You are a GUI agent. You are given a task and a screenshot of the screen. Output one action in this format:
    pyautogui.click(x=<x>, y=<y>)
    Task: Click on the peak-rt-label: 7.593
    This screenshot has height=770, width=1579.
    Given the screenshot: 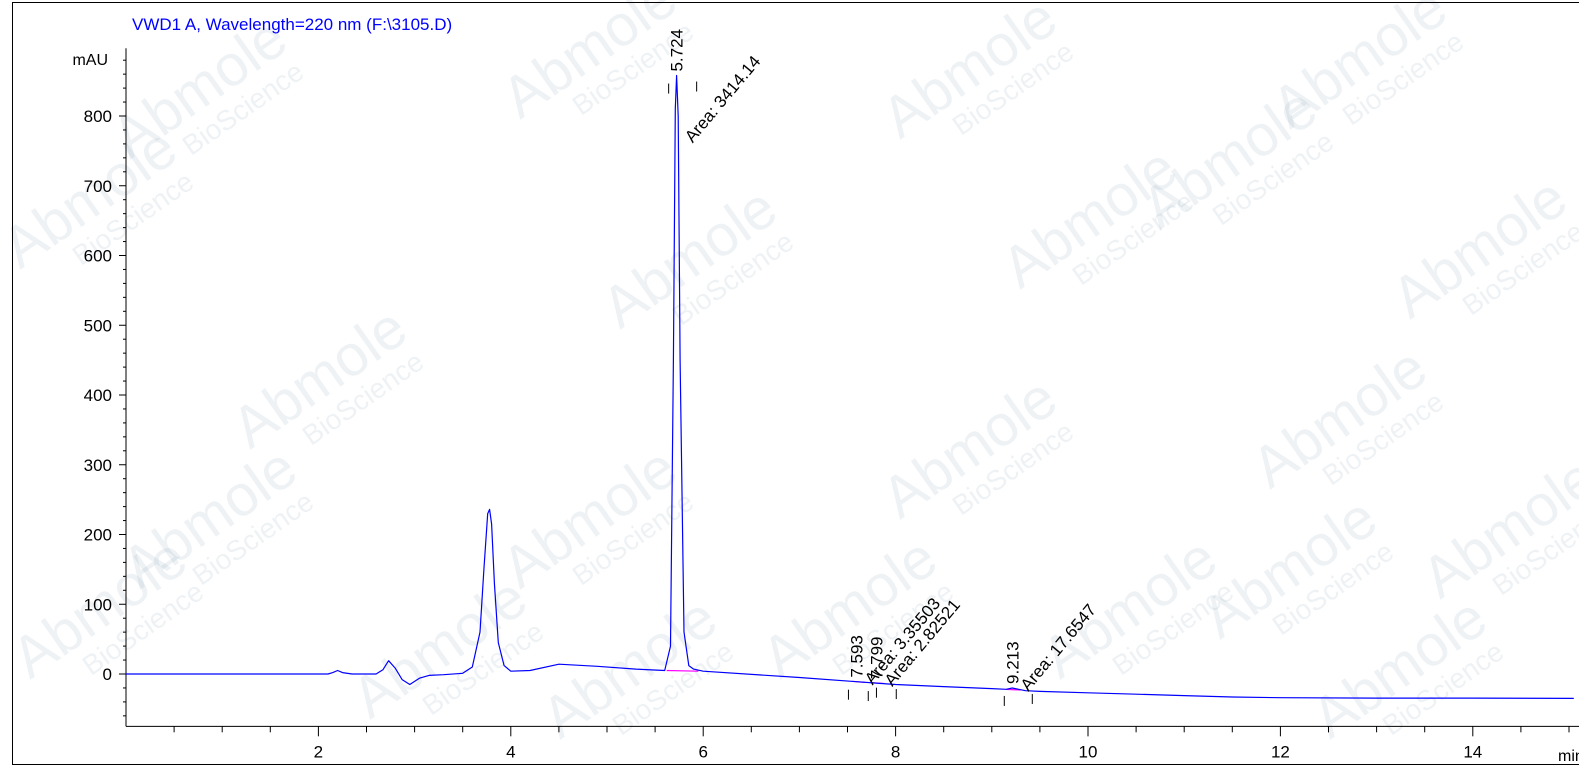 What is the action you would take?
    pyautogui.click(x=856, y=656)
    